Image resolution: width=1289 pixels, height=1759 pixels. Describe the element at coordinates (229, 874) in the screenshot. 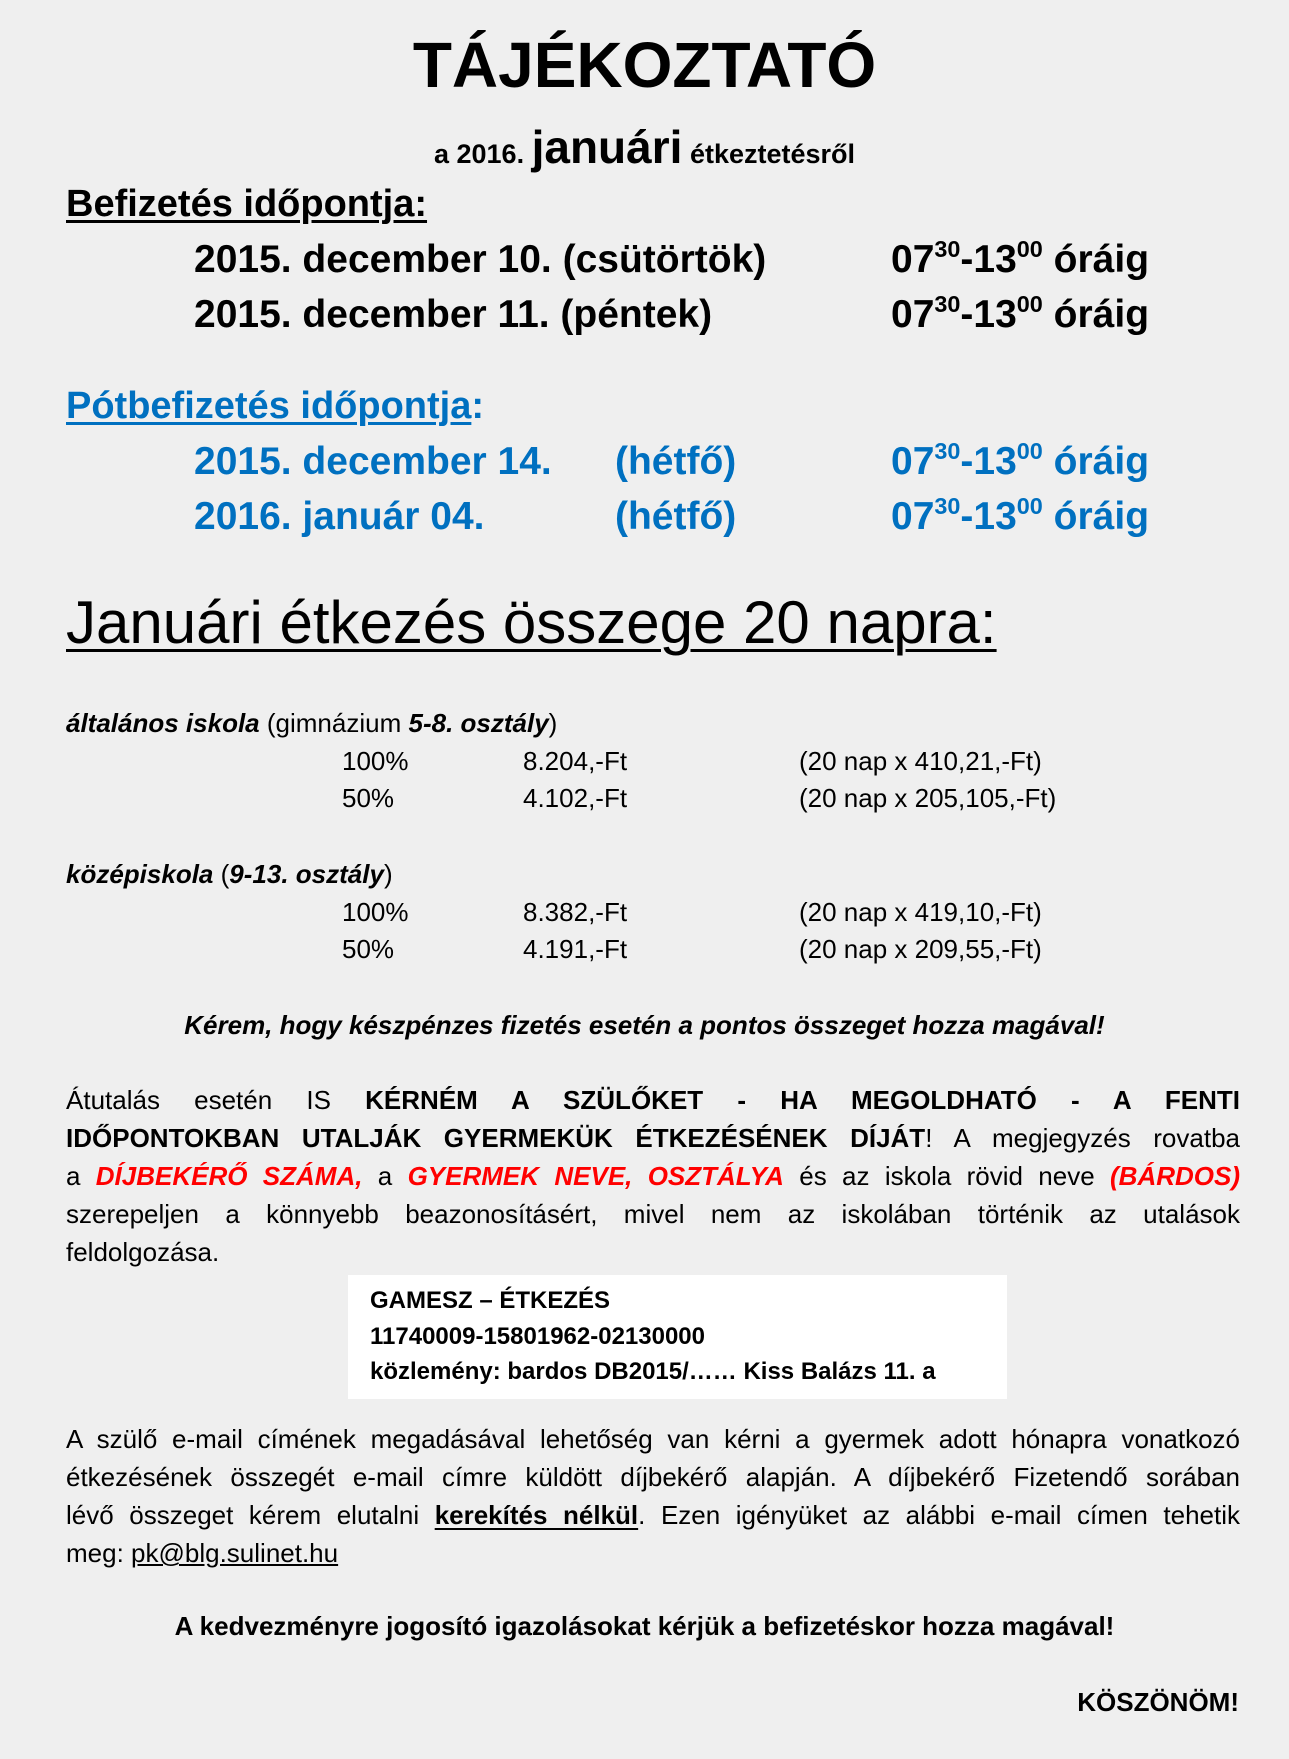

I see `secondary-heading: középiskola (9-13. osztály)` at that location.